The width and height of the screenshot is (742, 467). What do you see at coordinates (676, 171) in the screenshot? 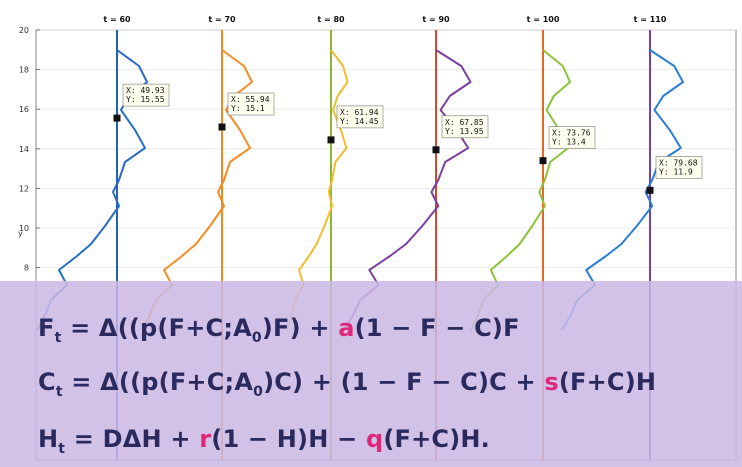
I see `datatip-y: Y: 11.9` at bounding box center [676, 171].